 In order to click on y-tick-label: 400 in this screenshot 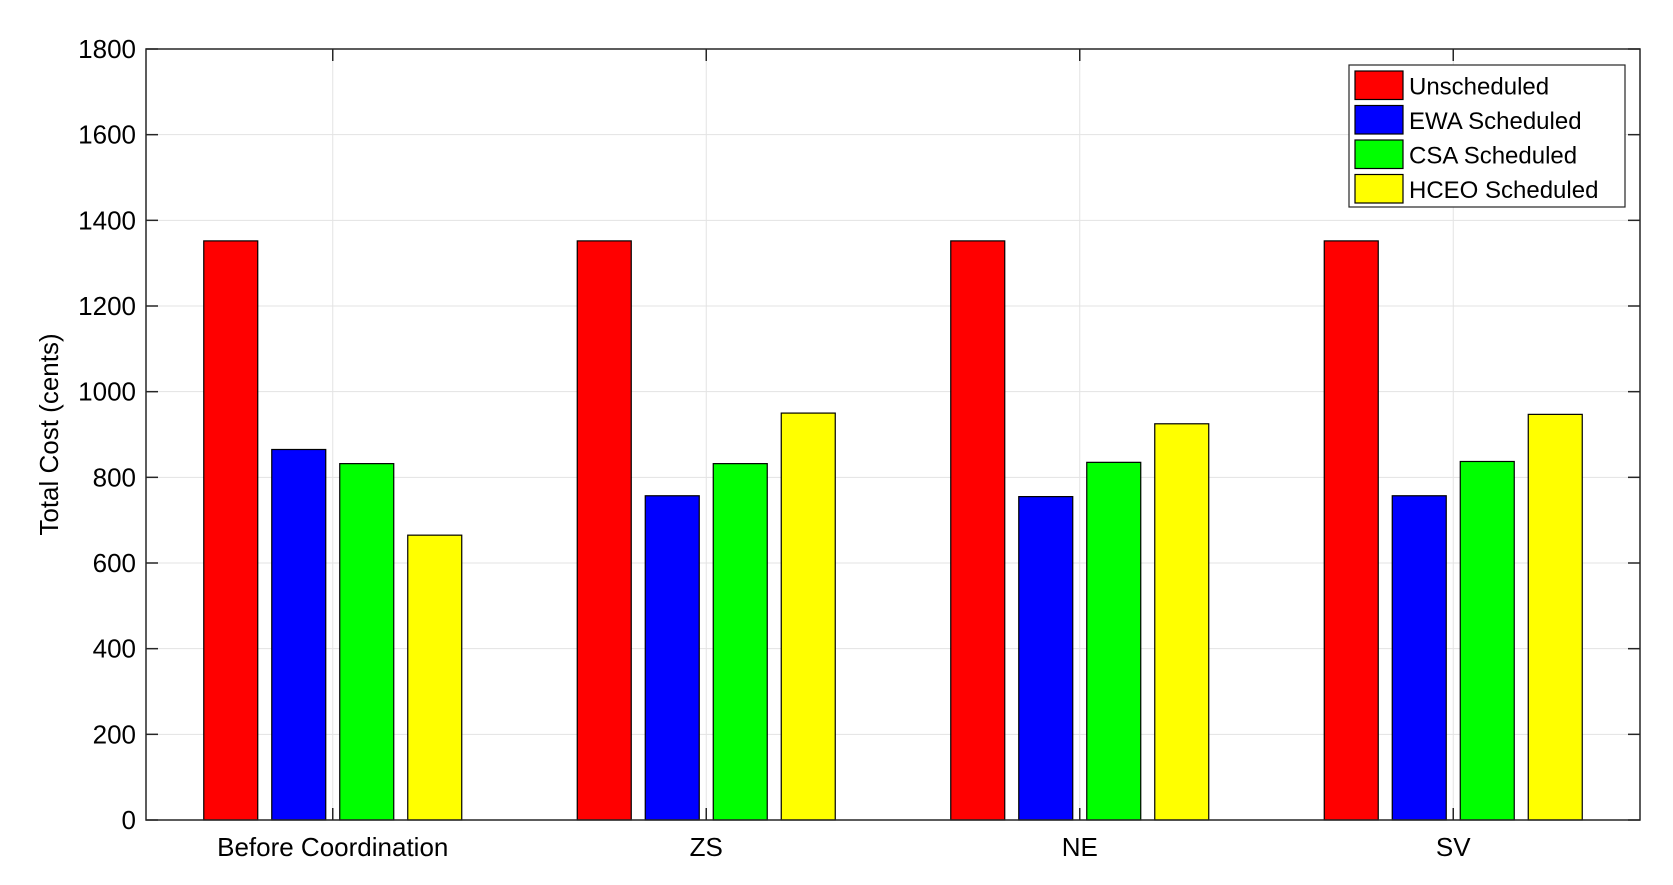, I will do `click(114, 649)`.